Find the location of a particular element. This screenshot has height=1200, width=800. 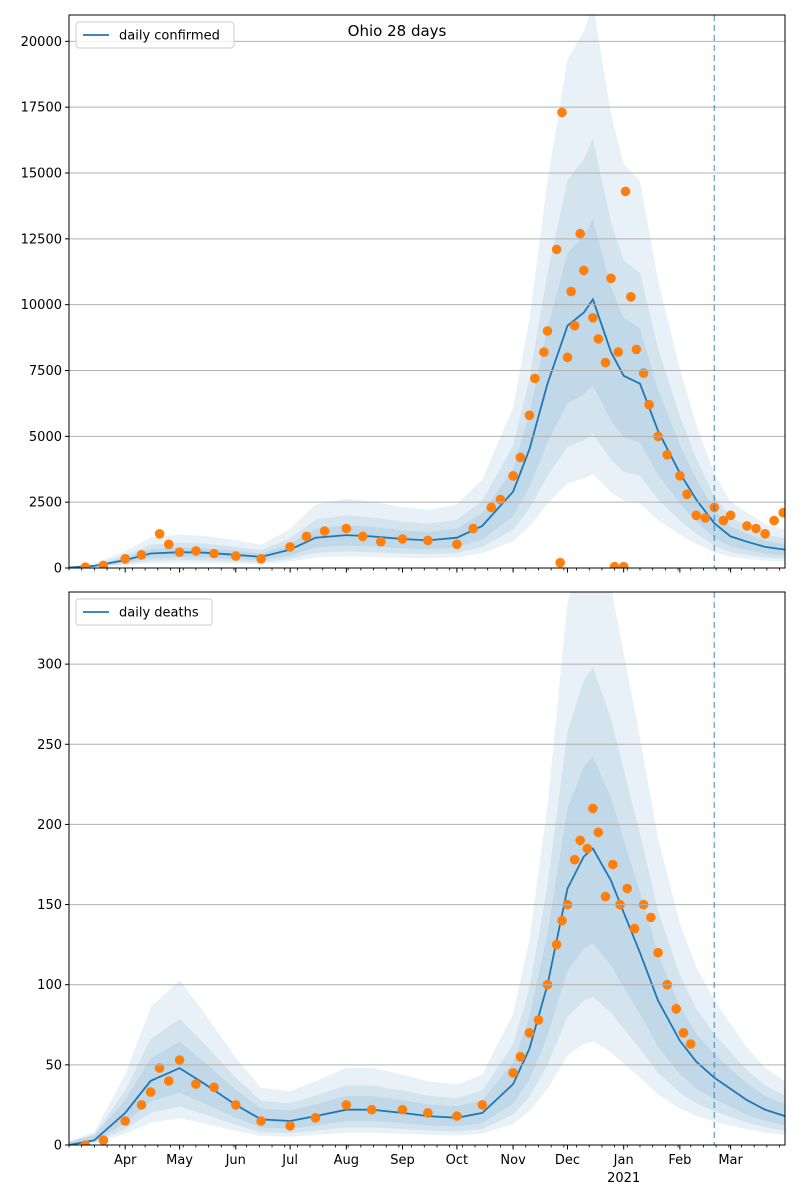

legend: daily deaths is located at coordinates (144, 612).